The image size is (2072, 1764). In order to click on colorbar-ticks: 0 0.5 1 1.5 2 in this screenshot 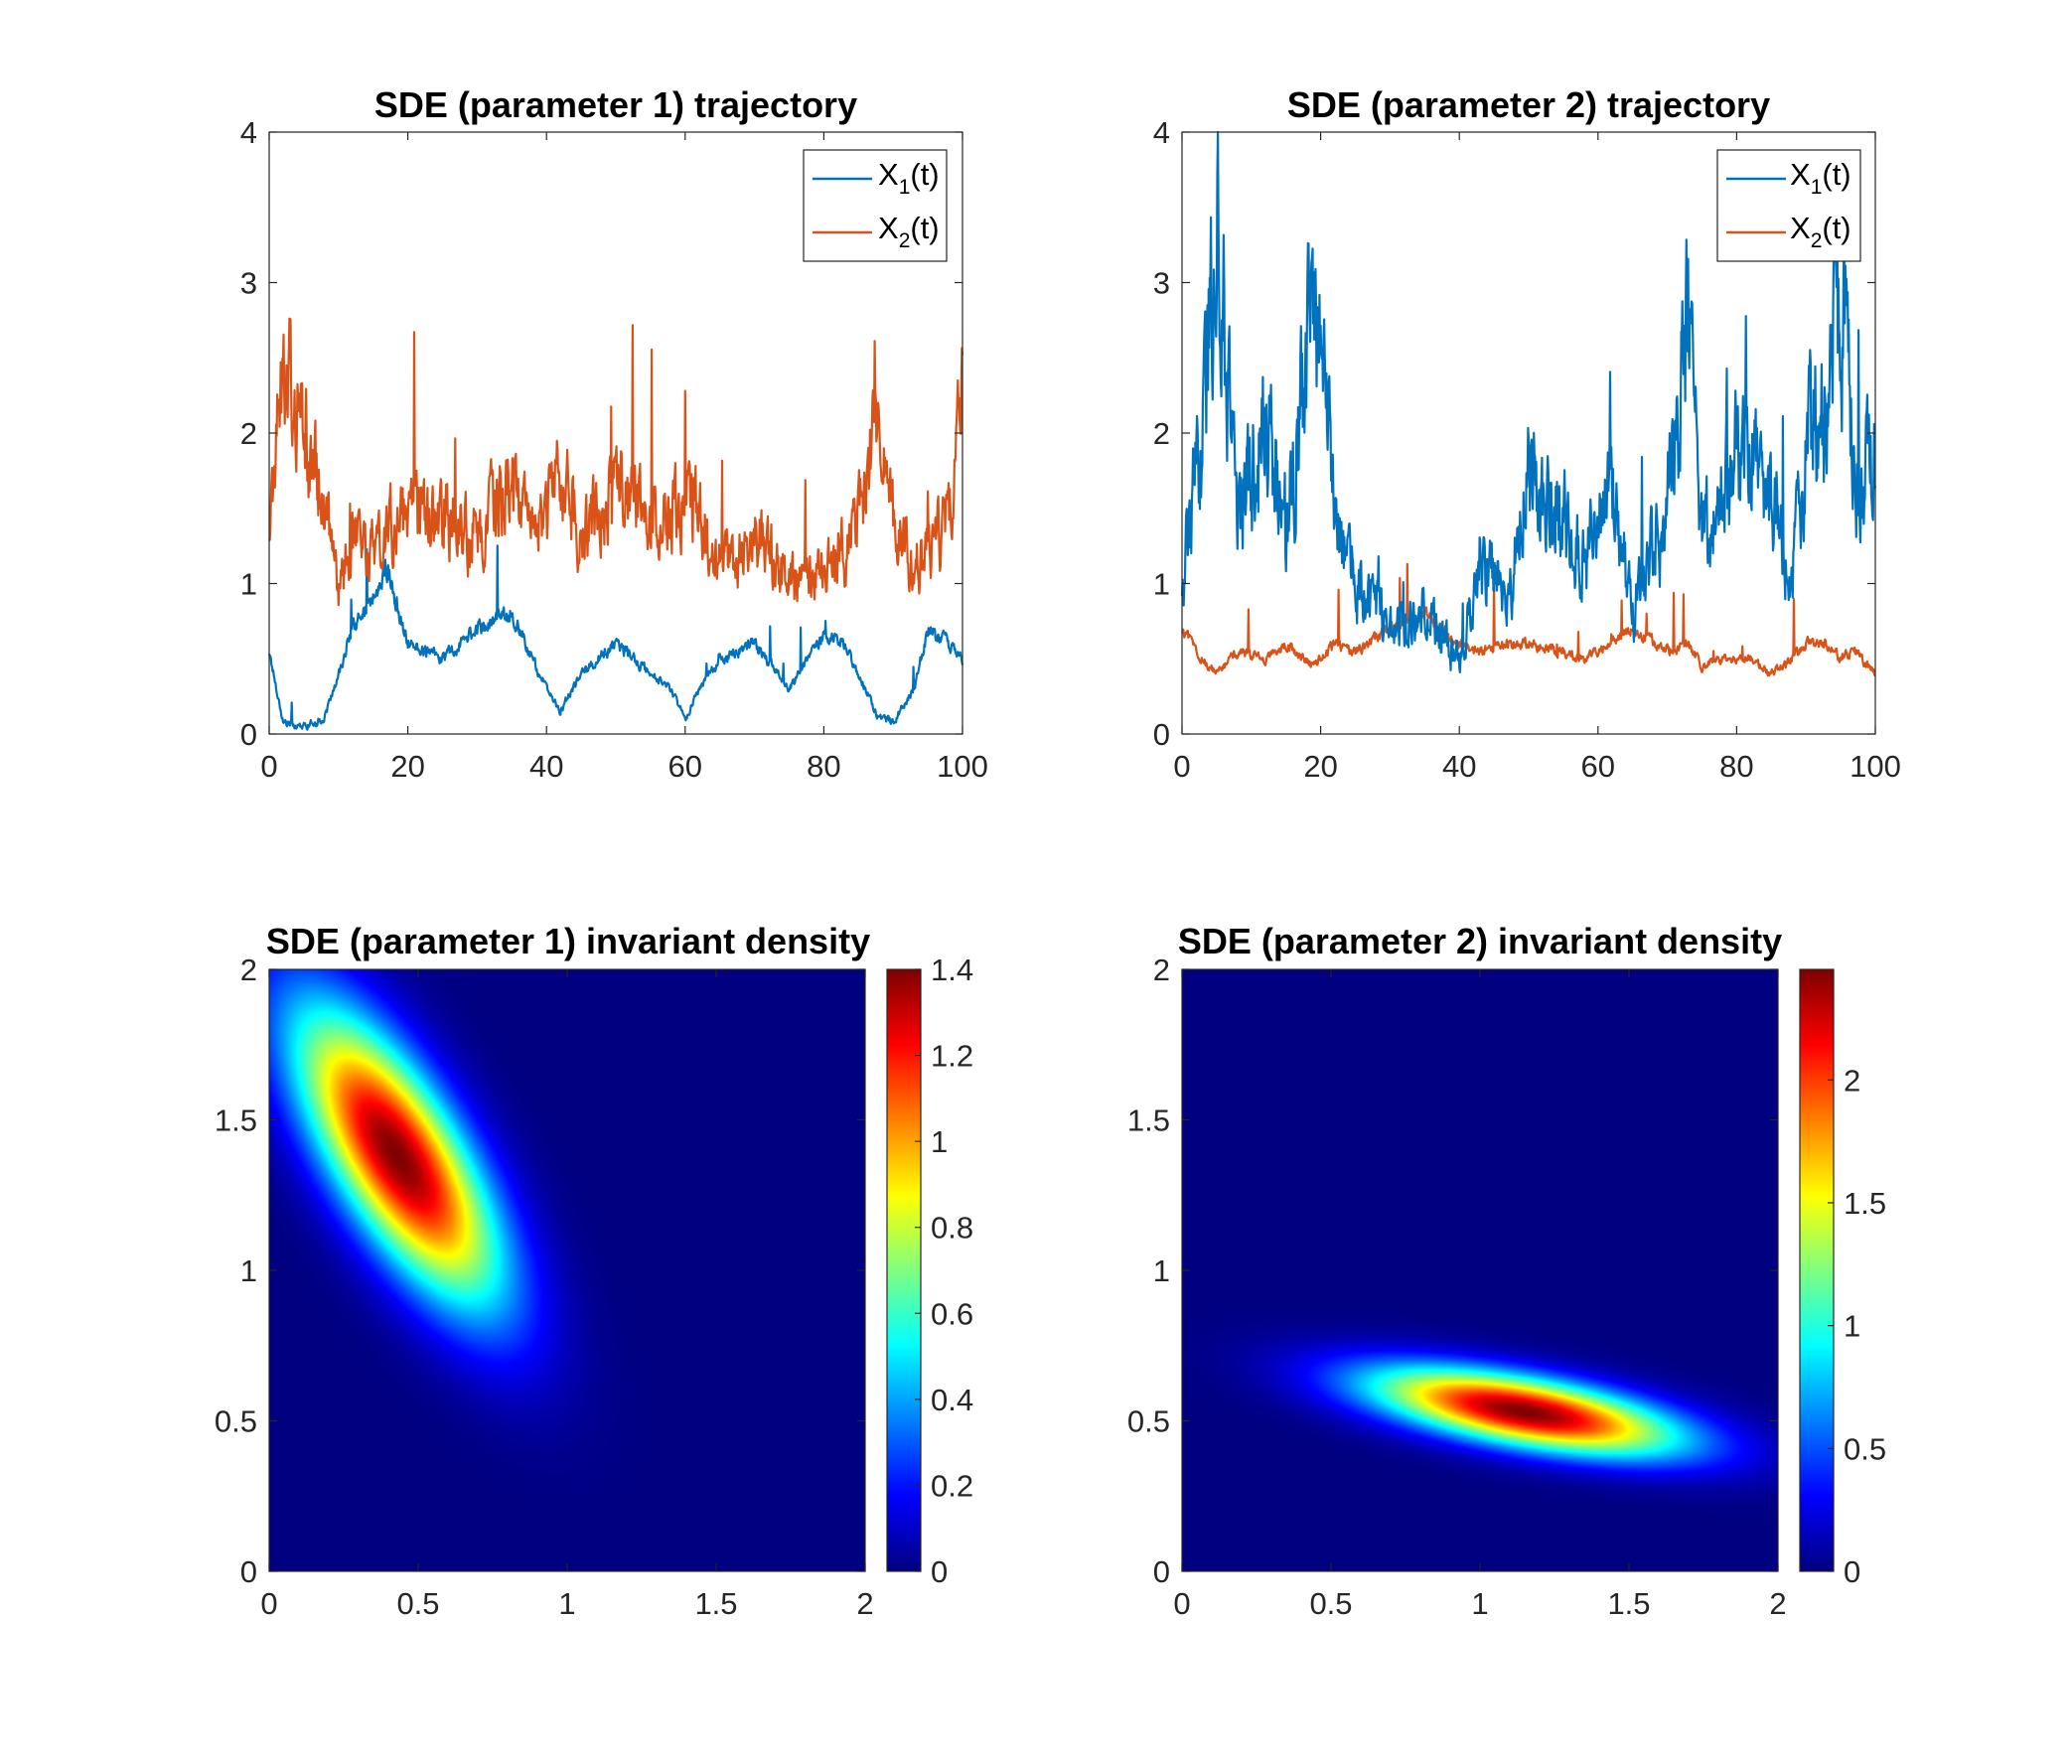, I will do `click(1857, 1326)`.